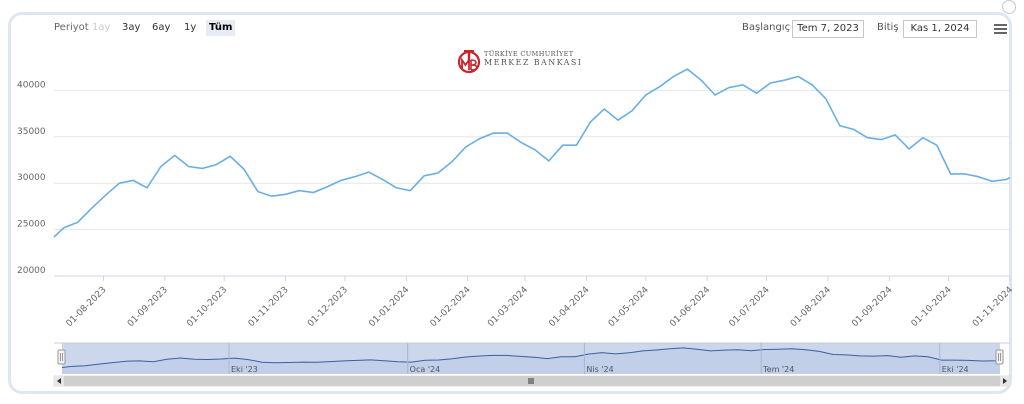 This screenshot has width=1024, height=404. What do you see at coordinates (131, 27) in the screenshot?
I see `period-3-month-button: 3ay` at bounding box center [131, 27].